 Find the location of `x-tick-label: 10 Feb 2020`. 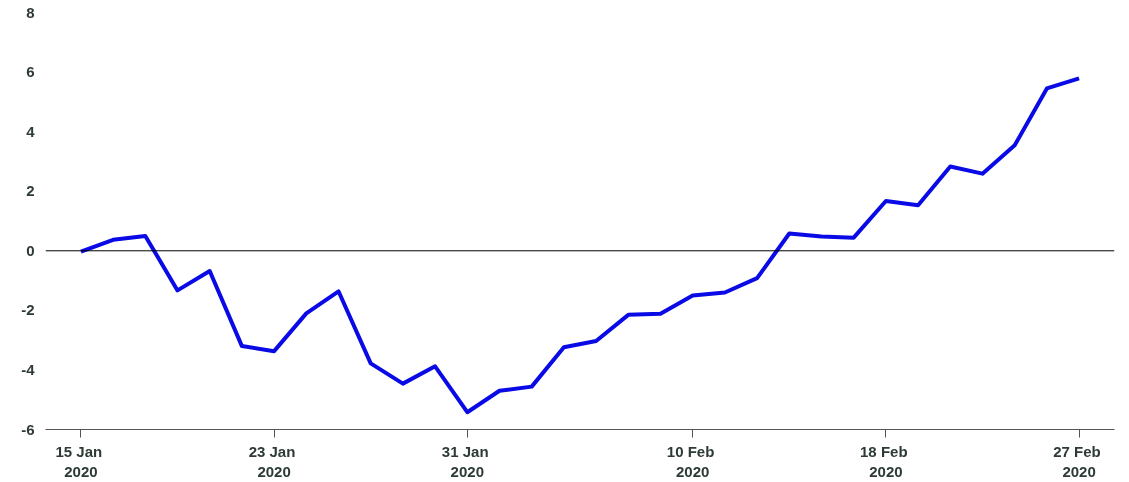

x-tick-label: 10 Feb 2020 is located at coordinates (690, 461).